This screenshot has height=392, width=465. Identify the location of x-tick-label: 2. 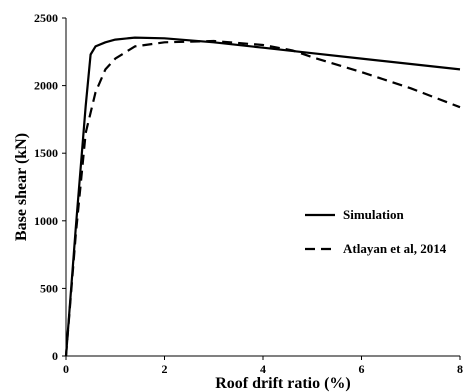
(165, 369).